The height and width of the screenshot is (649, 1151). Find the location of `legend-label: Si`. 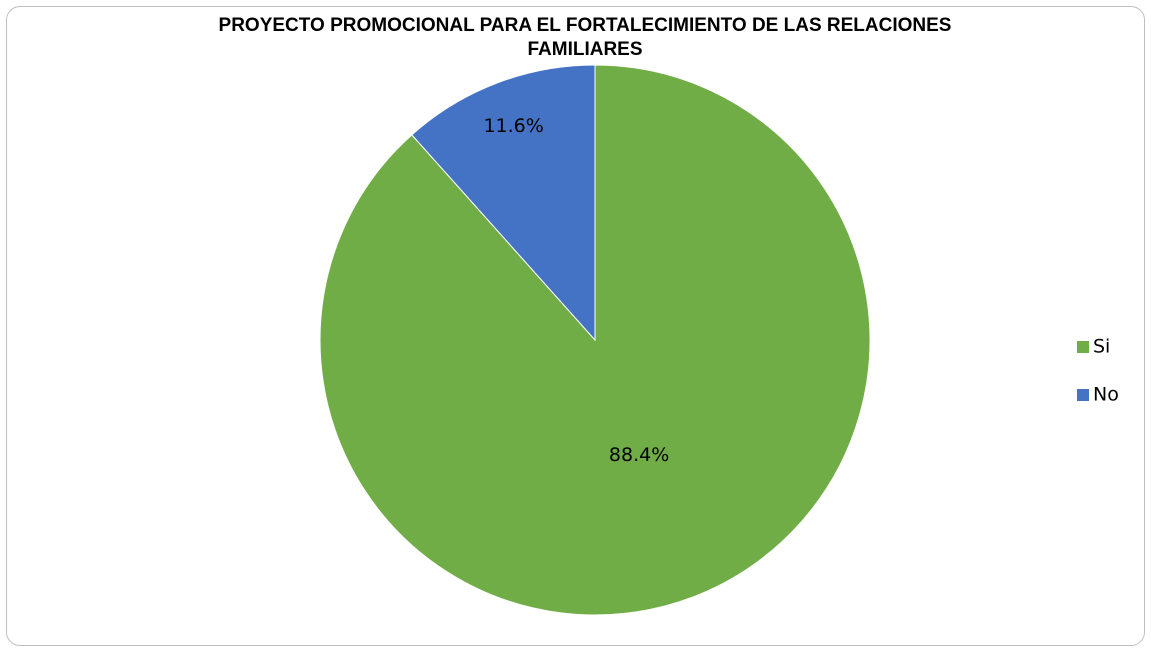

legend-label: Si is located at coordinates (1101, 347).